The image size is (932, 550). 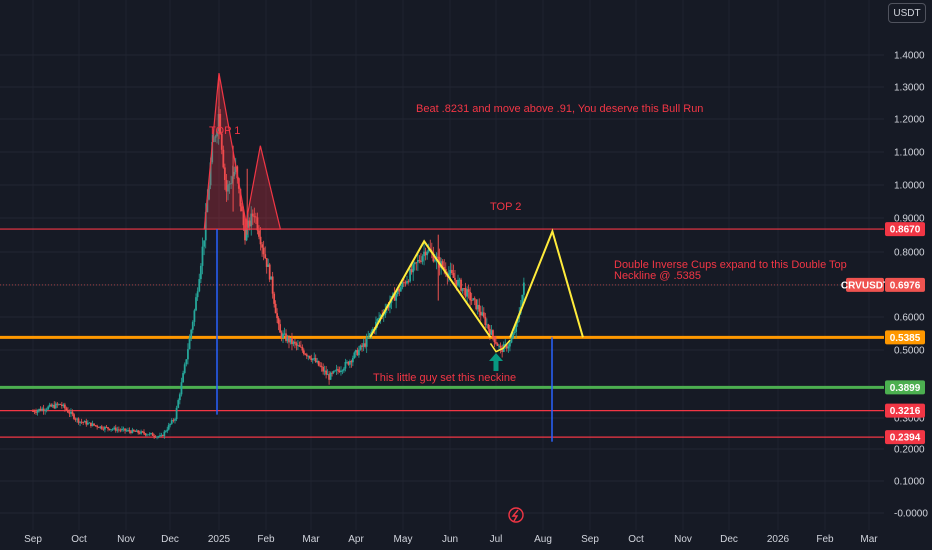 What do you see at coordinates (825, 539) in the screenshot?
I see `x-tick-label: Feb` at bounding box center [825, 539].